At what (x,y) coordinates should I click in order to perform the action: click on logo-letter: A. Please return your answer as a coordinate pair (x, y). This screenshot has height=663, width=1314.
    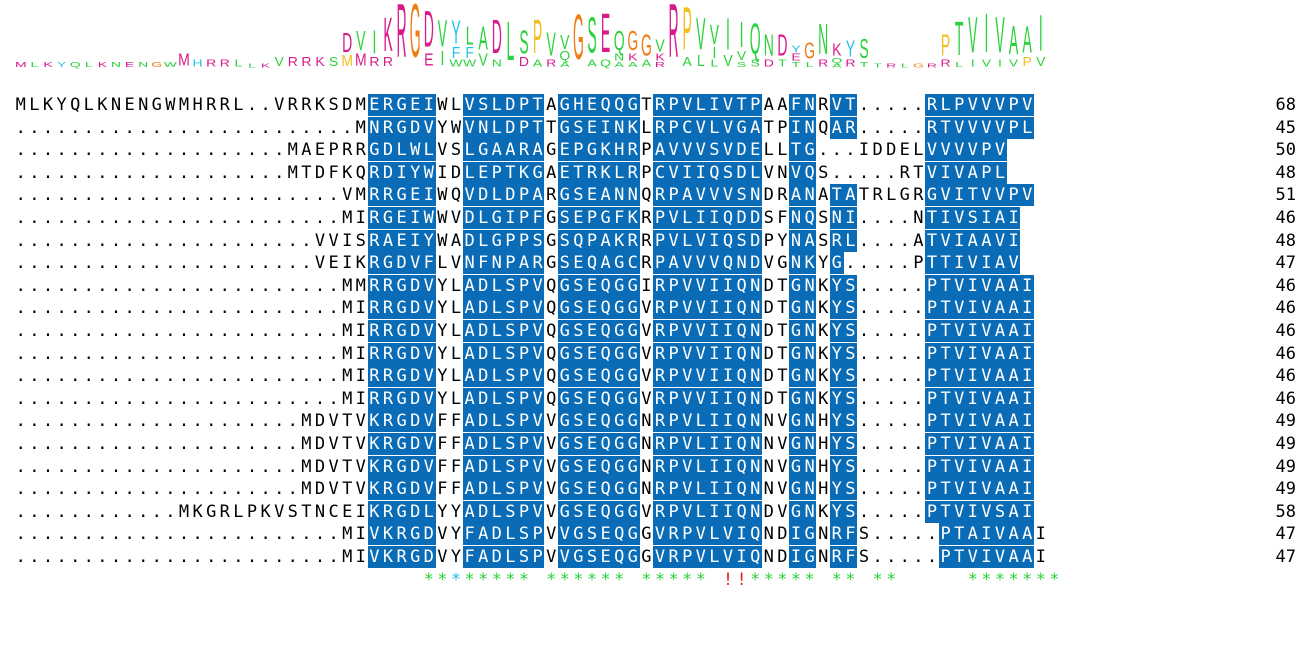
    Looking at the image, I should click on (619, 64).